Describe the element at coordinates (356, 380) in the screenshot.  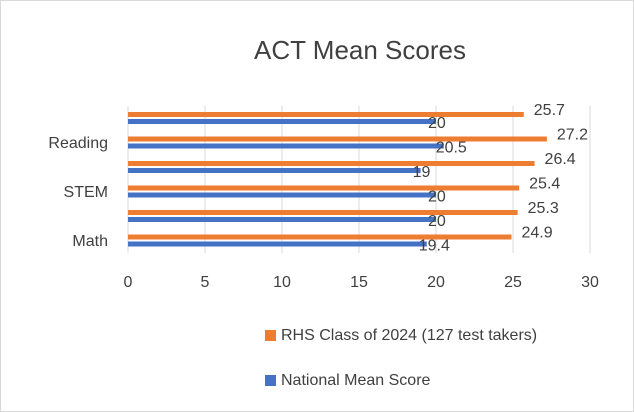
I see `legend-label: National Mean Score` at that location.